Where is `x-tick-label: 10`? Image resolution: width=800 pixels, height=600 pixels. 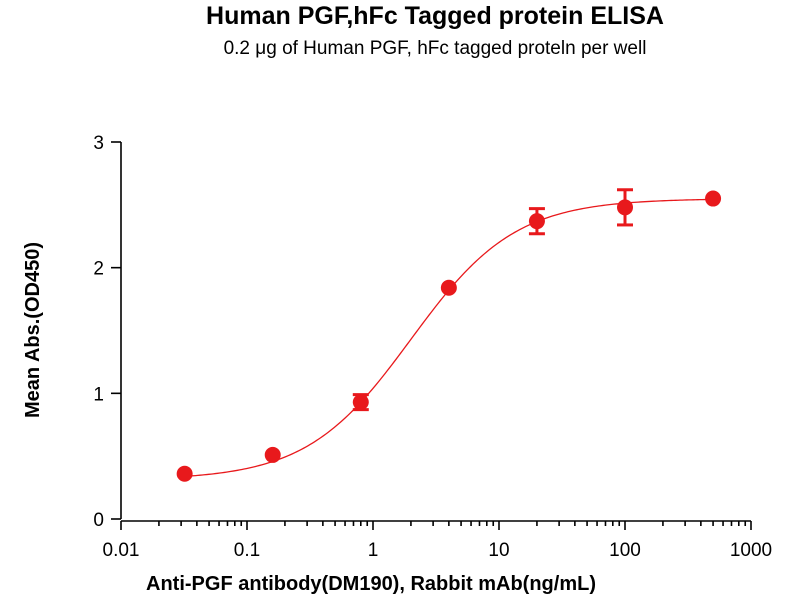
x-tick-label: 10 is located at coordinates (498, 550).